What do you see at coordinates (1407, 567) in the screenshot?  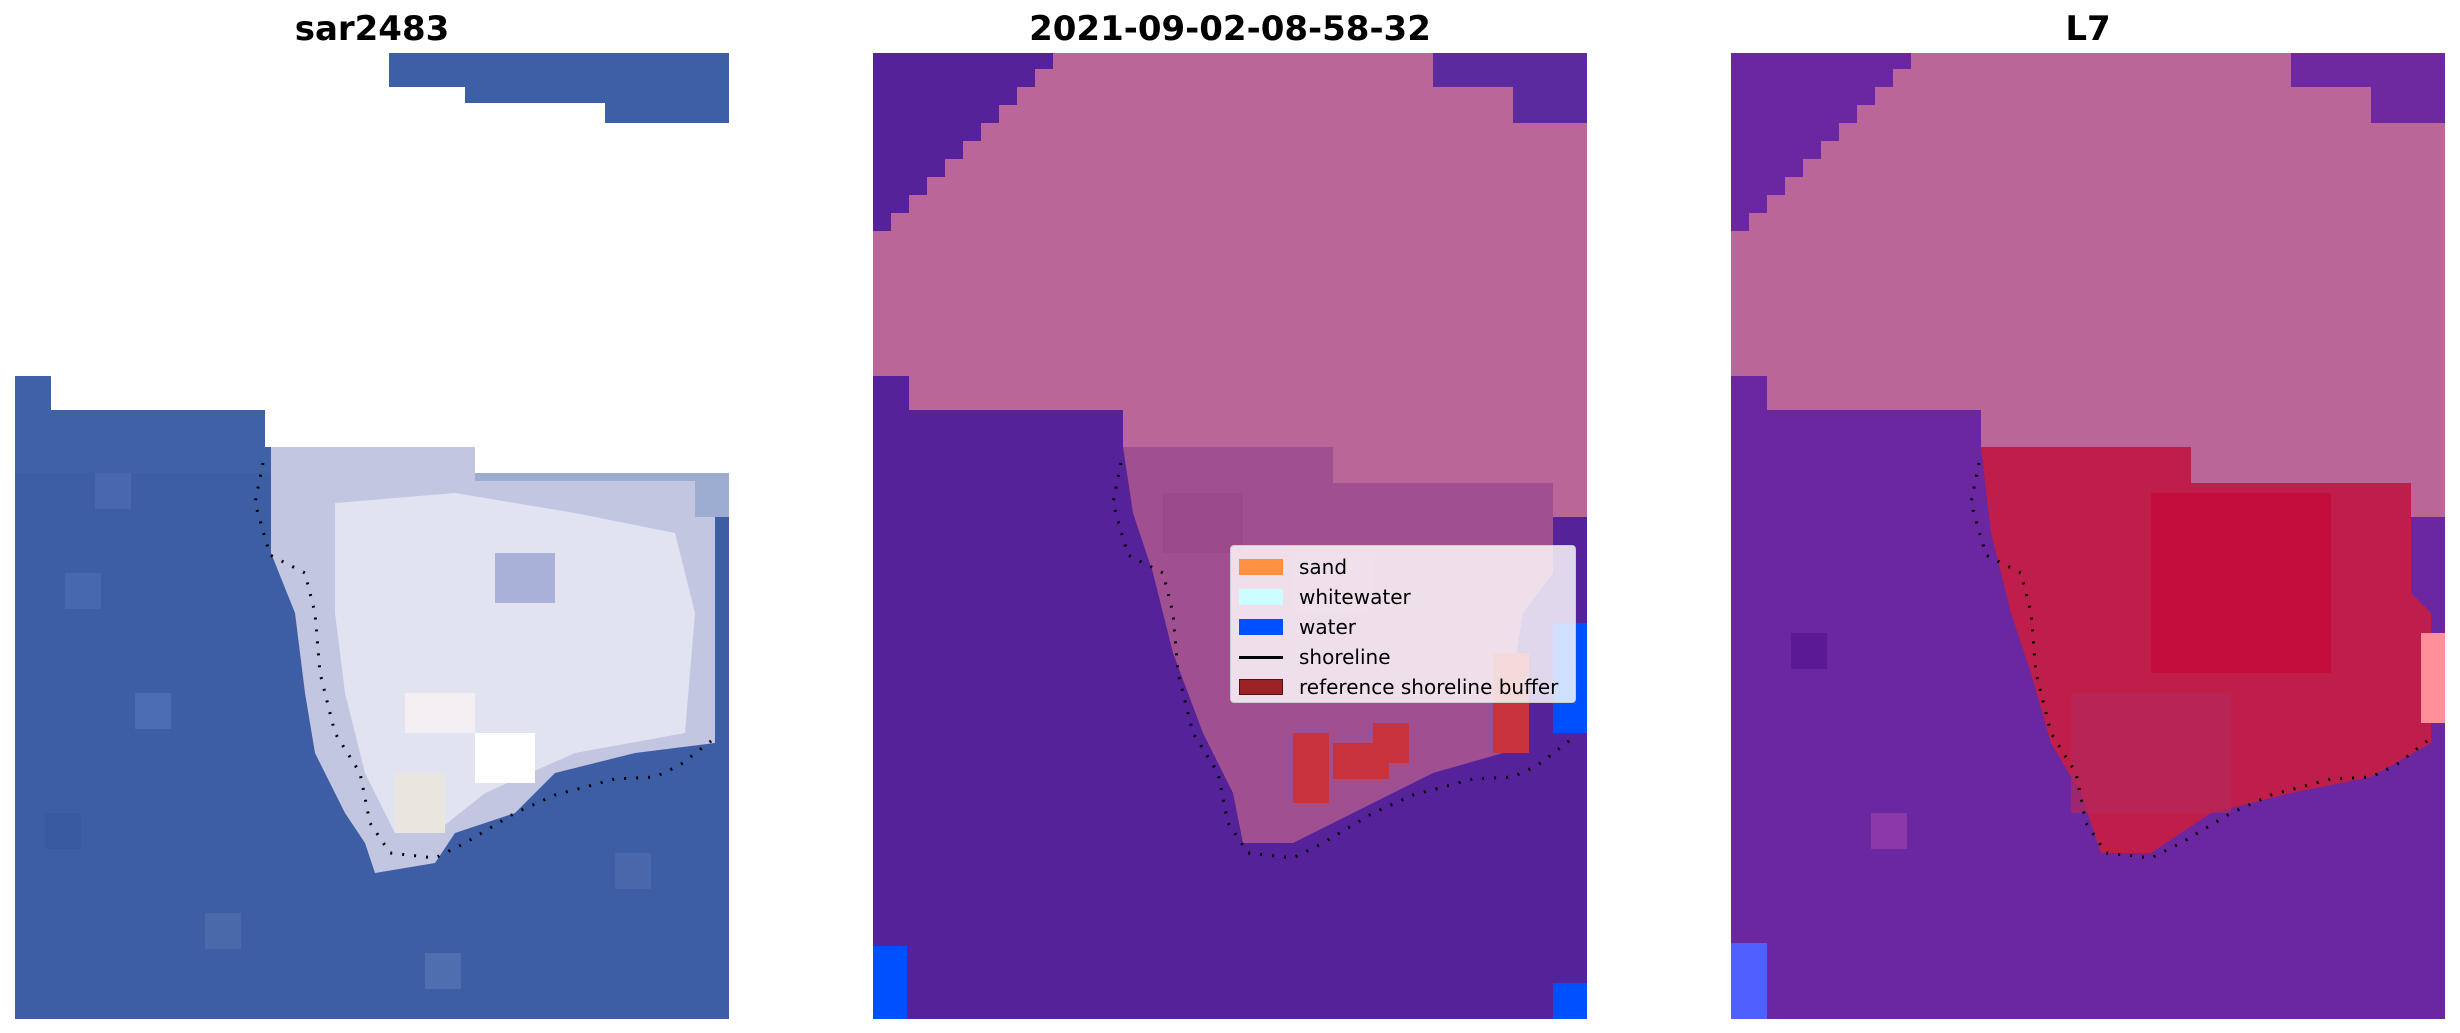 I see `legend-item-sand: sand` at bounding box center [1407, 567].